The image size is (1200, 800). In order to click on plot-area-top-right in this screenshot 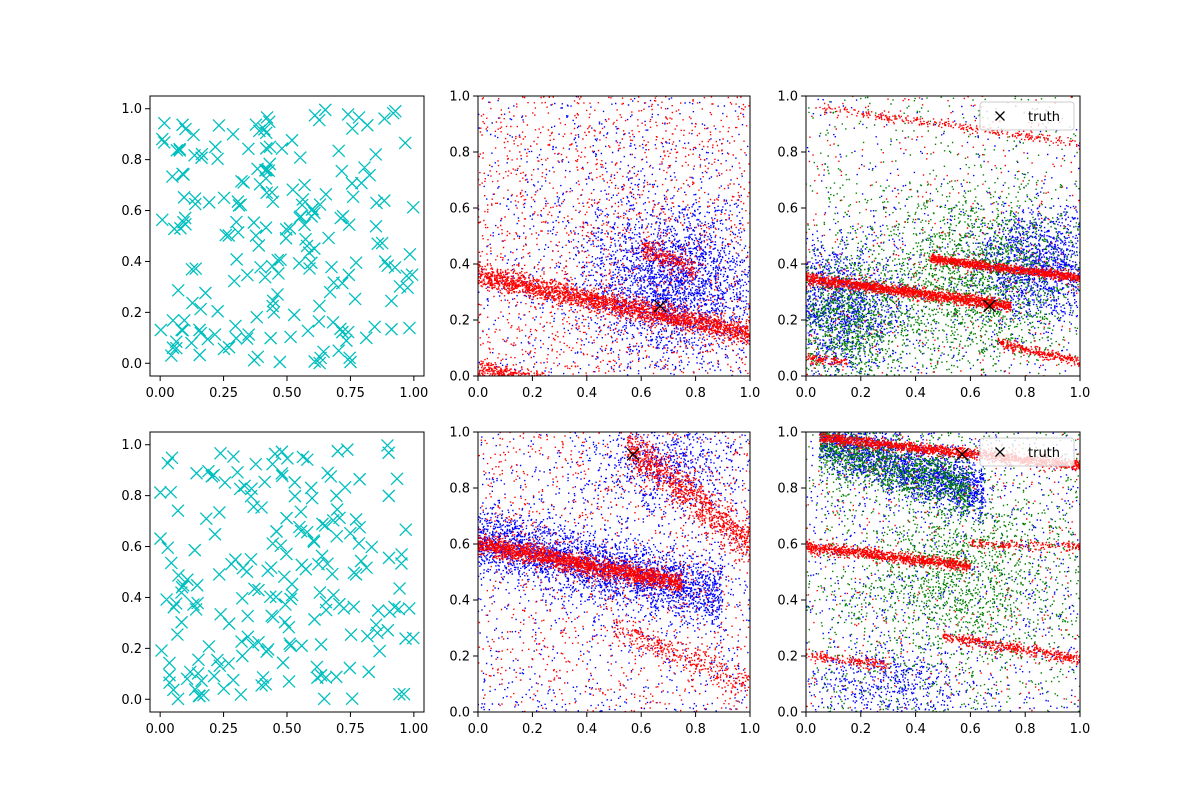, I will do `click(943, 236)`.